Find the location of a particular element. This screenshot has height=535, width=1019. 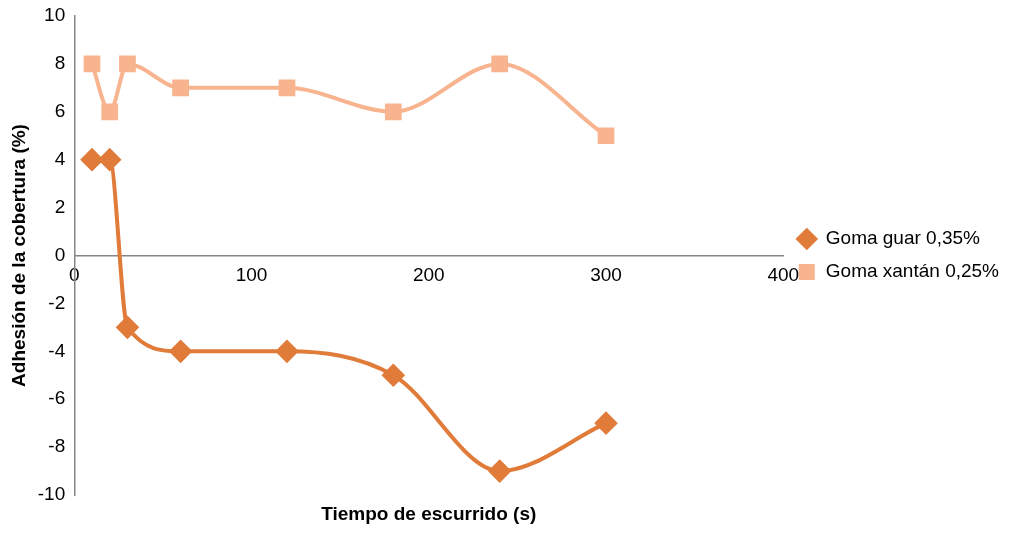

x-tick-label: 0 is located at coordinates (74, 275).